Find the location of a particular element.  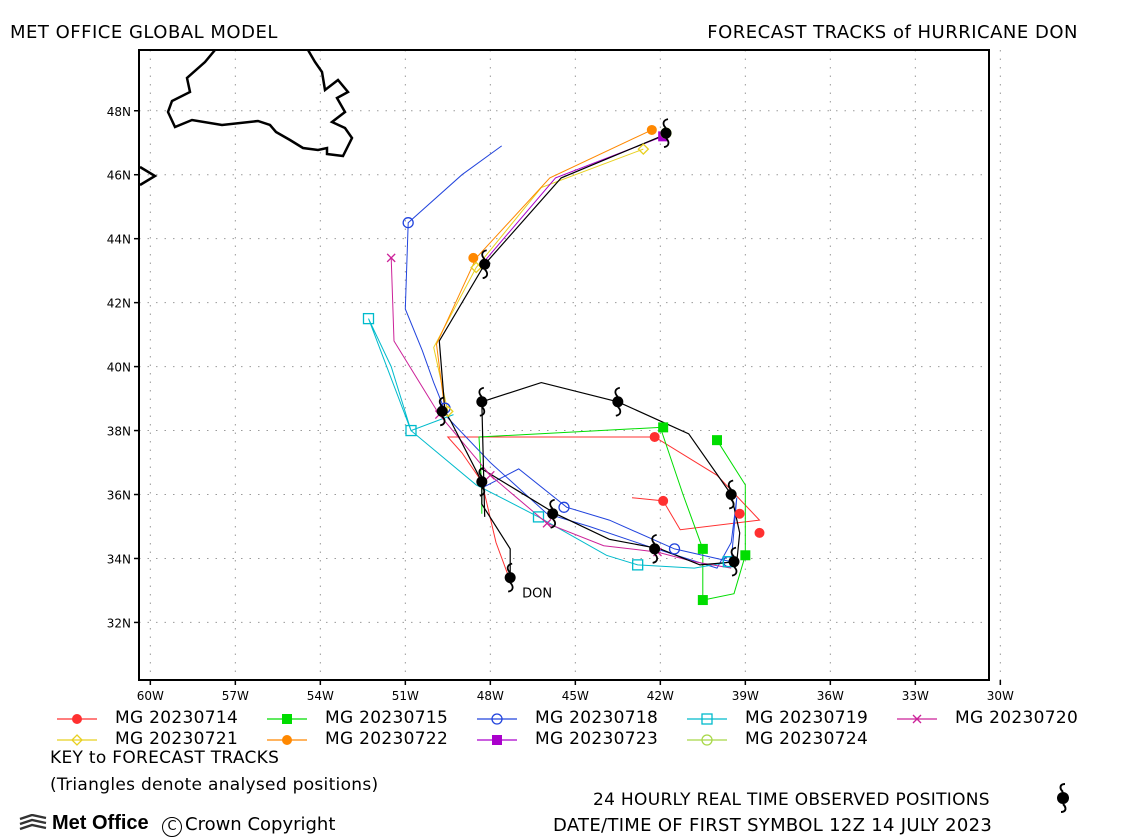

copyright-text: Crown Copyright is located at coordinates (260, 824).